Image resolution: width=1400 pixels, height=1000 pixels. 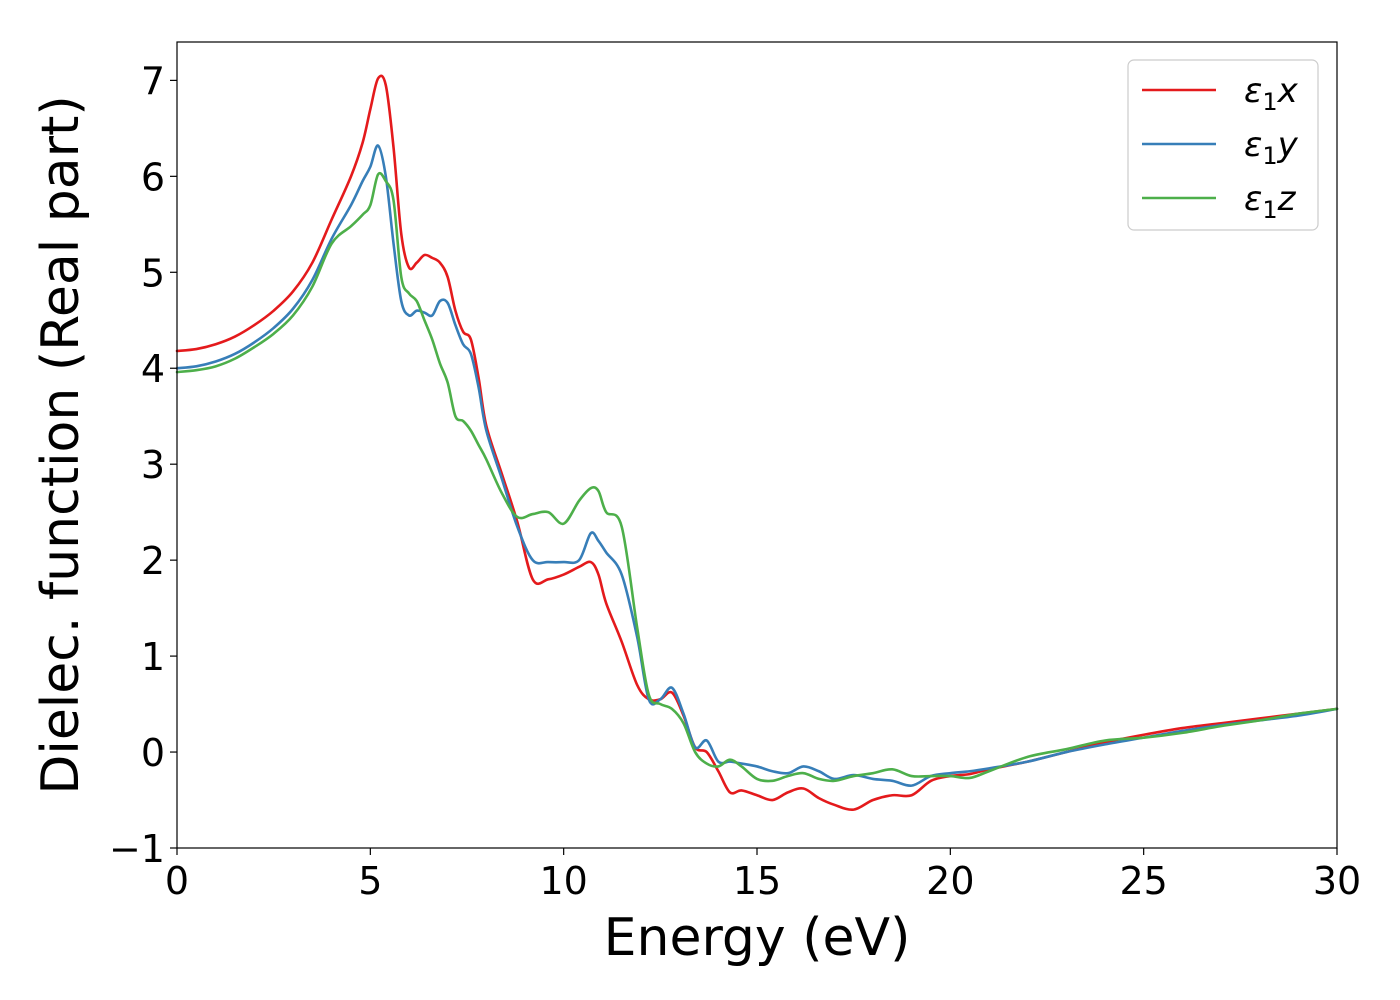 What do you see at coordinates (153, 369) in the screenshot?
I see `y-tick-label: 4` at bounding box center [153, 369].